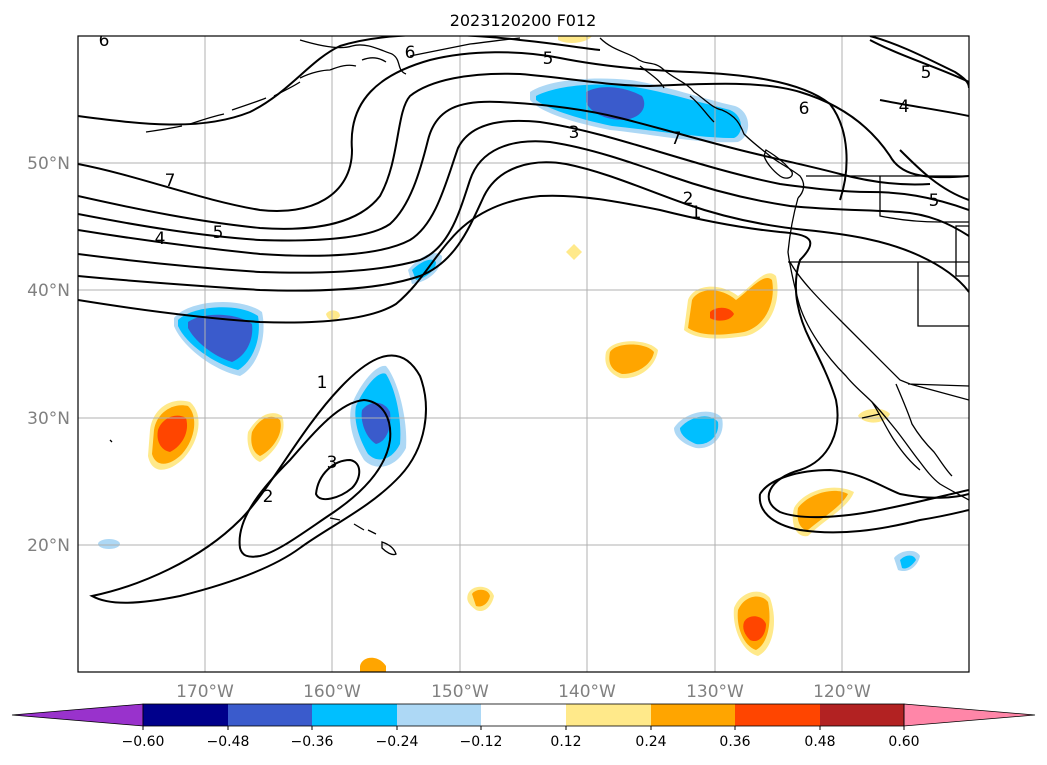 The height and width of the screenshot is (765, 1047). What do you see at coordinates (397, 742) in the screenshot?
I see `colorbar-tick-label: −0.24` at bounding box center [397, 742].